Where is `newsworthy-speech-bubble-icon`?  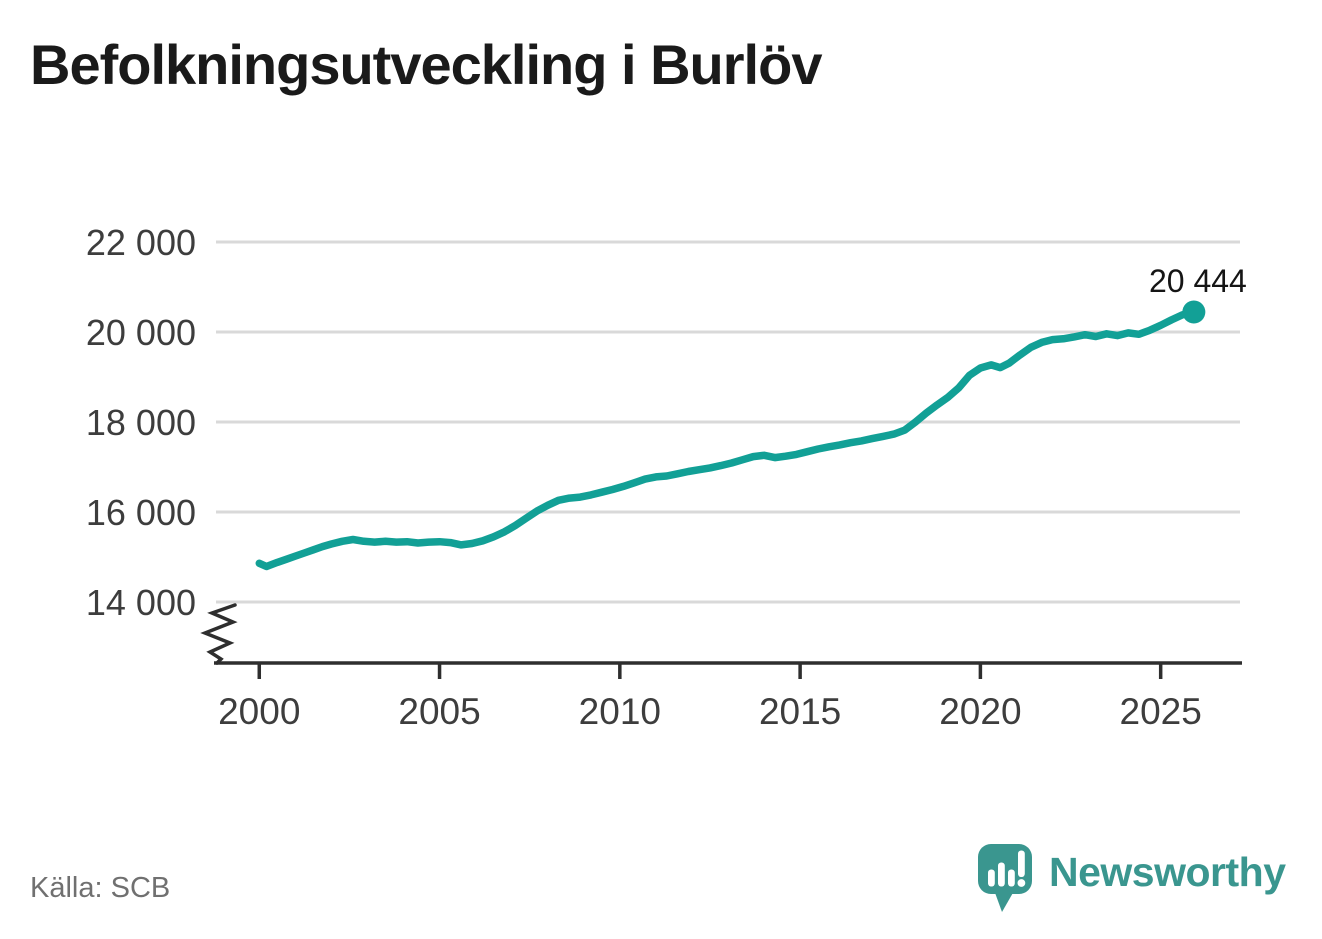 newsworthy-speech-bubble-icon is located at coordinates (1005, 878).